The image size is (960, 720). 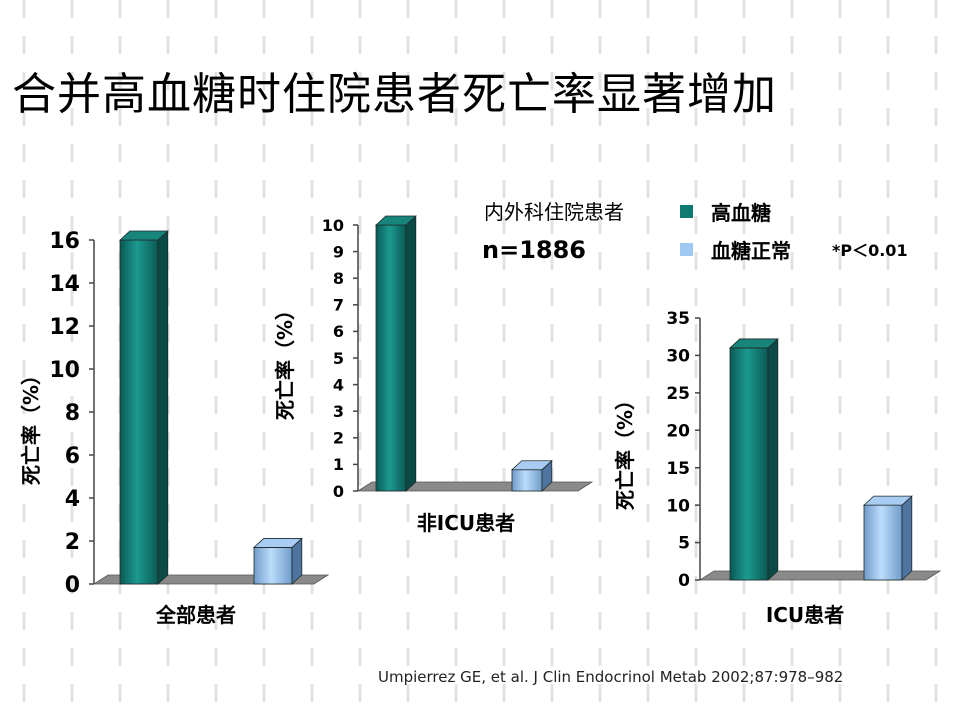 I want to click on y-tick-label: 12, so click(x=64, y=327).